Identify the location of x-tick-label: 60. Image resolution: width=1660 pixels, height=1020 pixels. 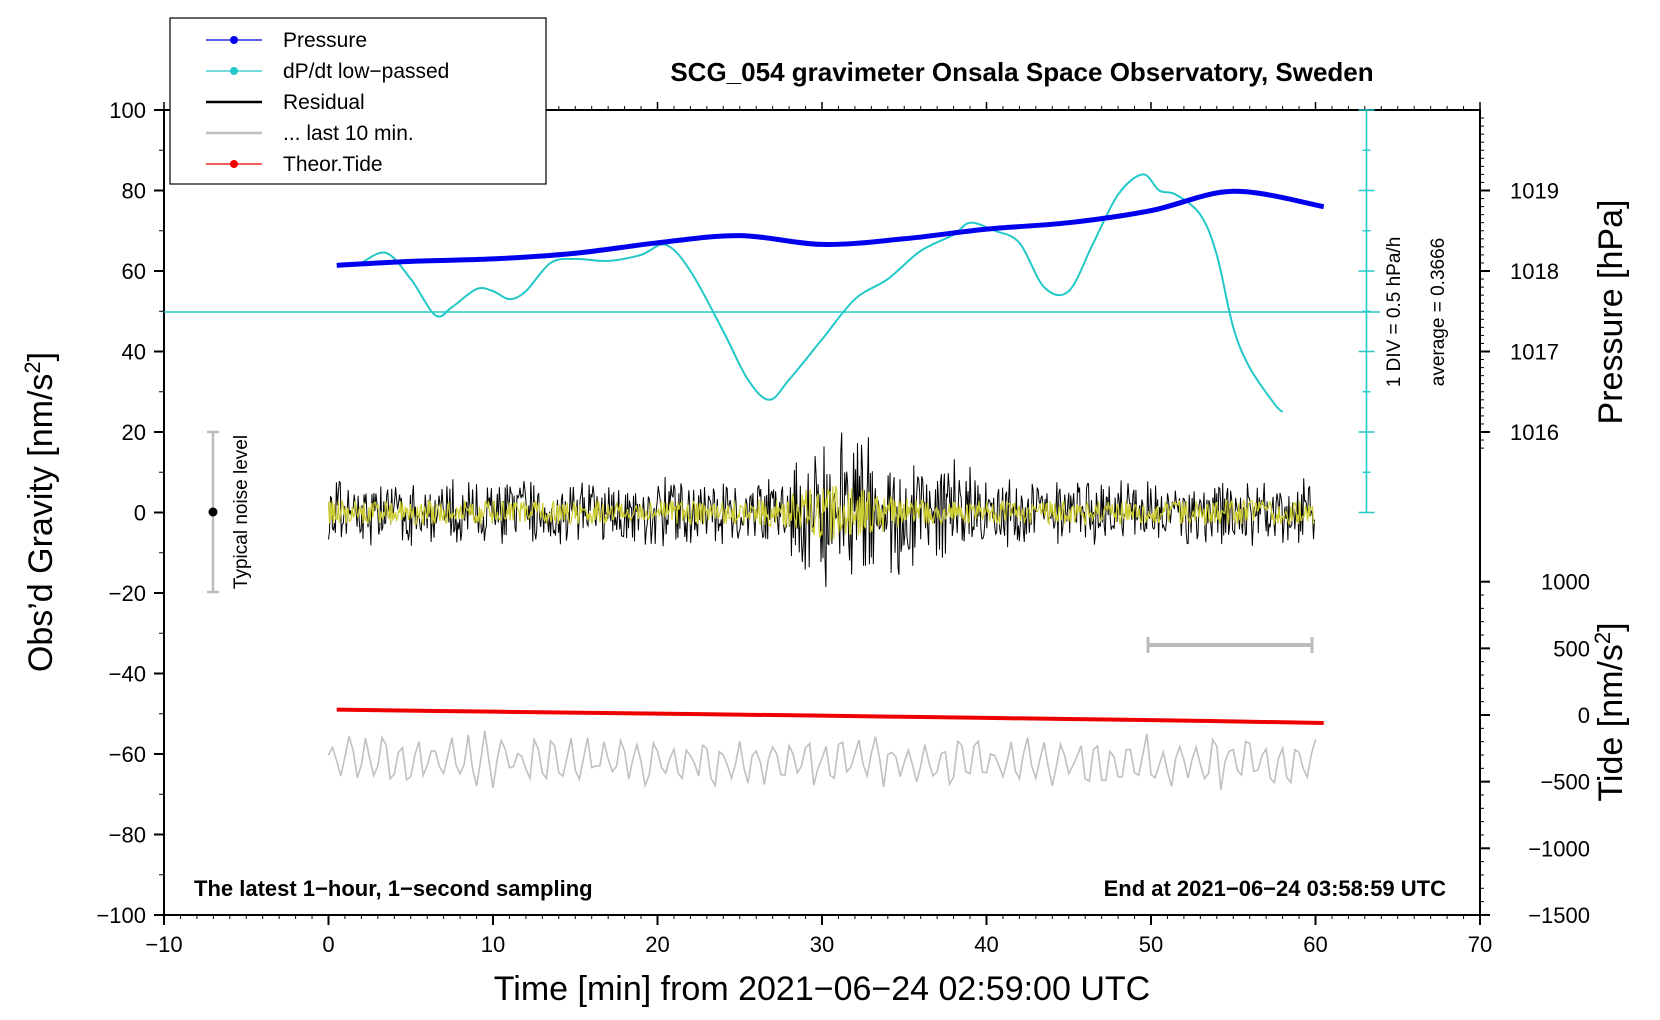
(1315, 944).